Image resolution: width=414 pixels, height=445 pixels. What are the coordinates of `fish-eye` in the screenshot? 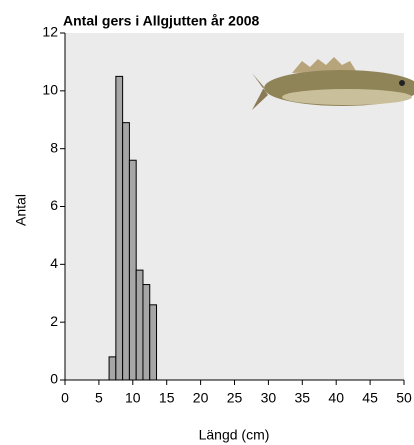 It's located at (402, 83).